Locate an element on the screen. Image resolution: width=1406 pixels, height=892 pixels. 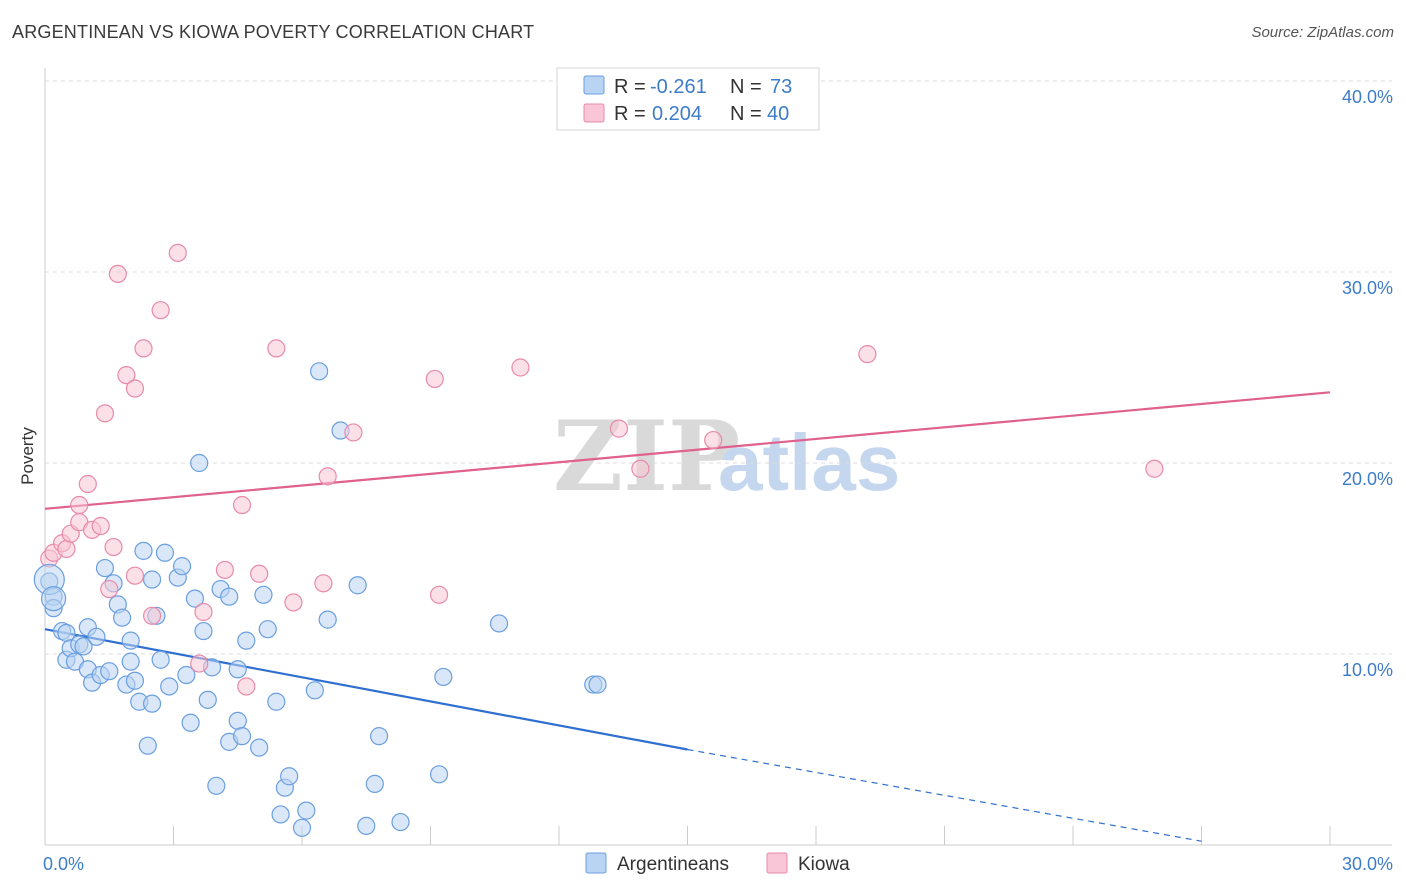
y-tick-label: 20.0% is located at coordinates (1367, 479).